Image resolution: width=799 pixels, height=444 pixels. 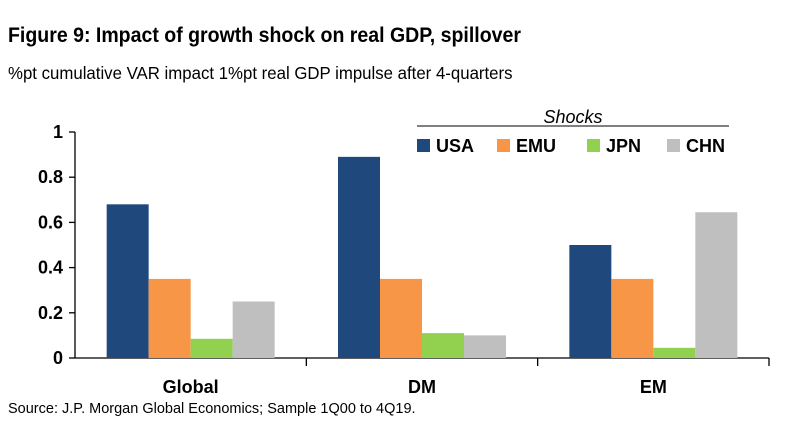 I want to click on legend-swatch-usa, so click(x=423, y=145).